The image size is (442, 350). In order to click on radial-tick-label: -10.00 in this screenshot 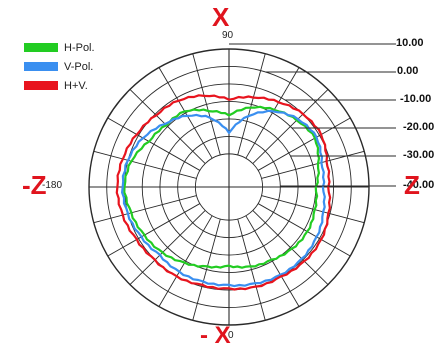, I will do `click(416, 99)`.